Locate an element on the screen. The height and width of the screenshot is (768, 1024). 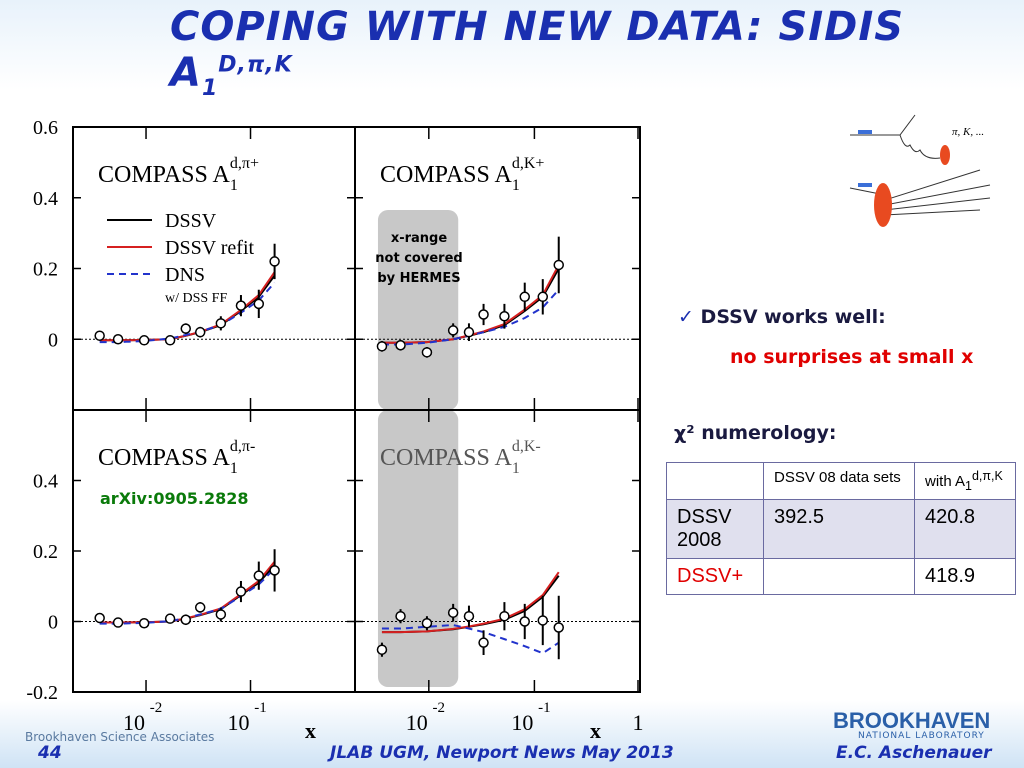
legend-label: DSSV refit is located at coordinates (210, 248).